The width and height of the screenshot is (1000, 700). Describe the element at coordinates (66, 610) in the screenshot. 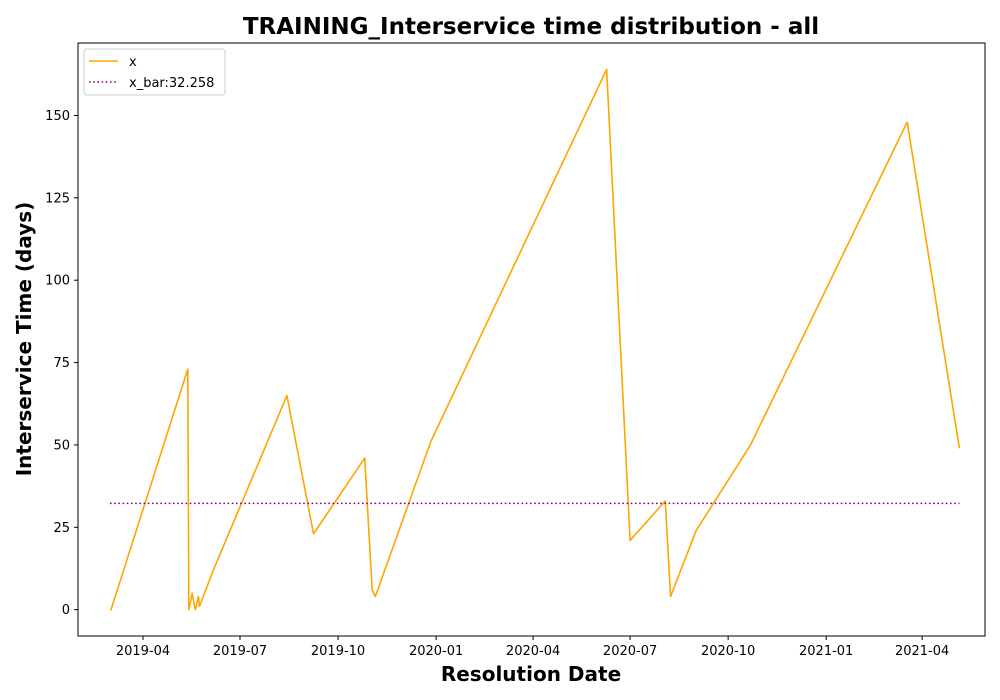

I see `y-tick-label: 0` at that location.